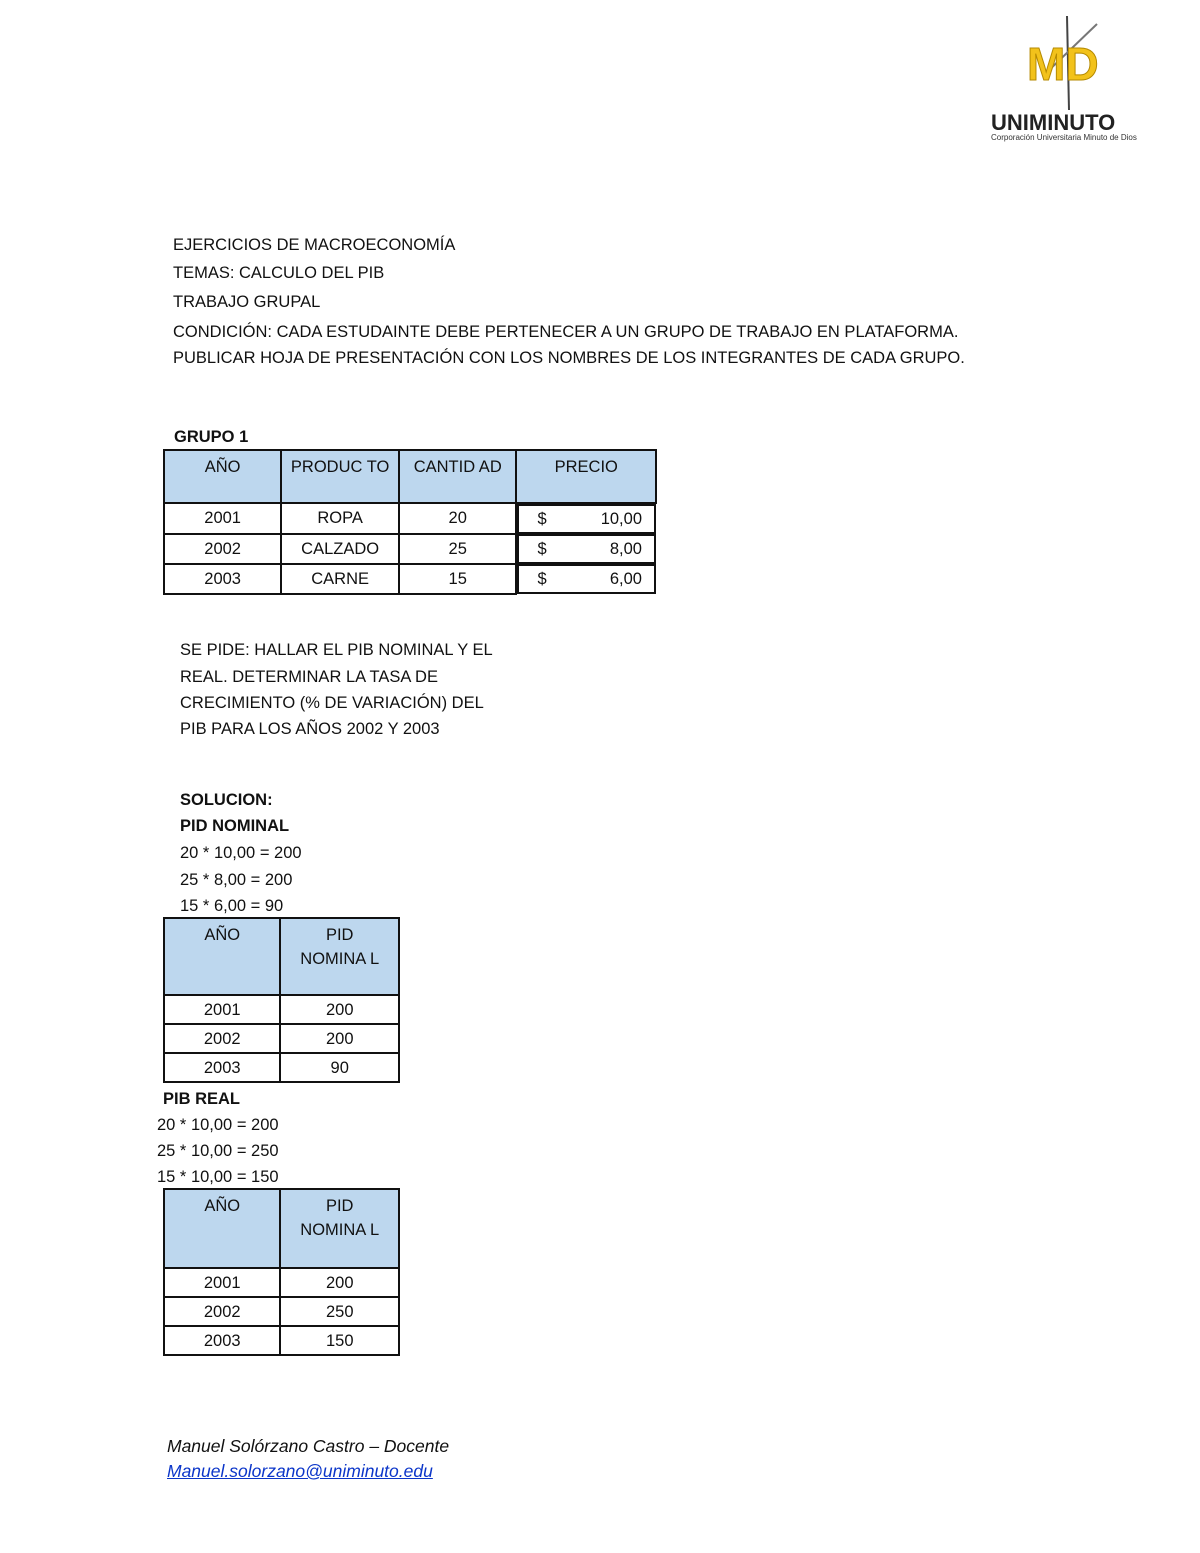 This screenshot has width=1200, height=1553. Describe the element at coordinates (235, 826) in the screenshot. I see `nominal-title: PID NOMINAL` at that location.